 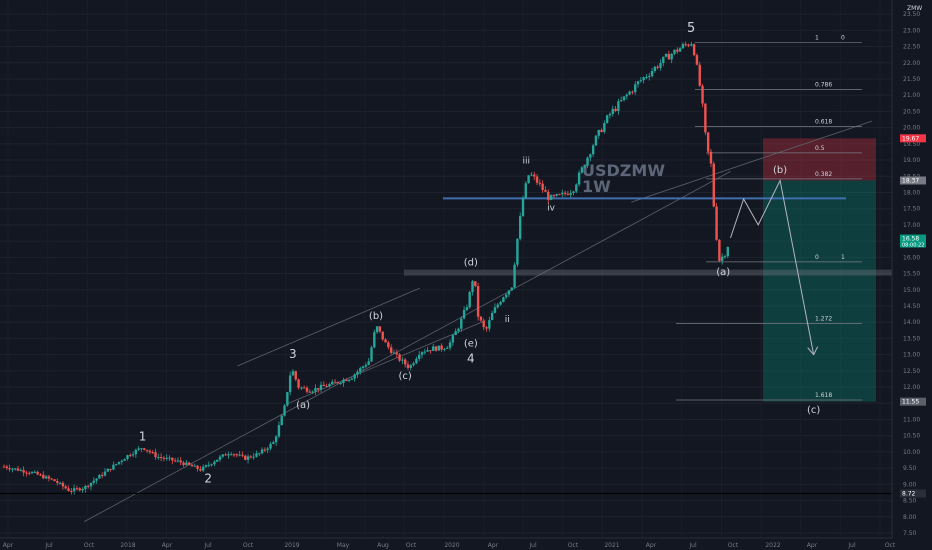 I want to click on price-tick-label: 9.50, so click(x=910, y=468).